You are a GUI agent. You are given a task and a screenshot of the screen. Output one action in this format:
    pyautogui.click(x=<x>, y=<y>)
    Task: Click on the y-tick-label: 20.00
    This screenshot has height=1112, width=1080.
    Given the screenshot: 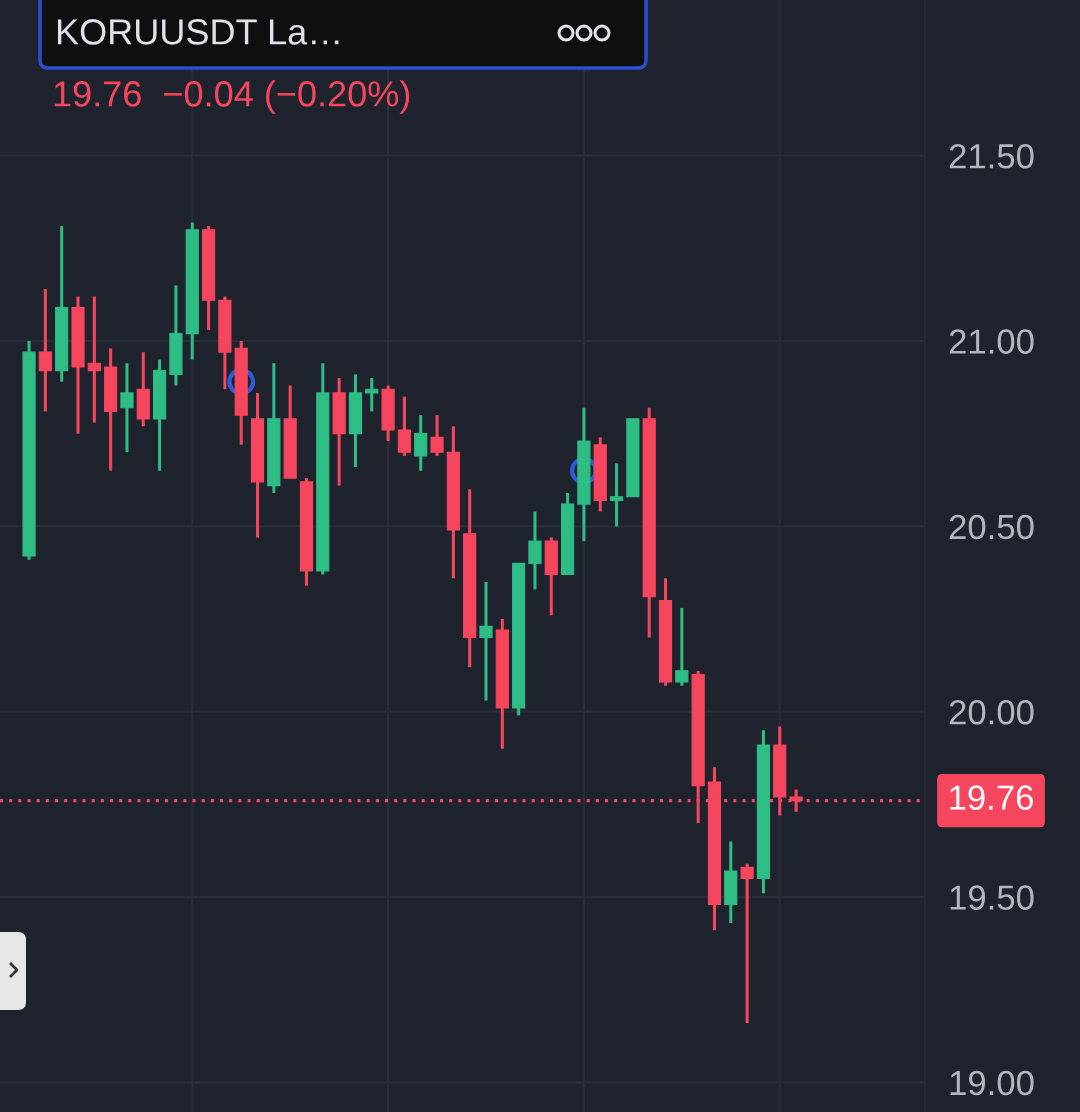 What is the action you would take?
    pyautogui.click(x=991, y=712)
    